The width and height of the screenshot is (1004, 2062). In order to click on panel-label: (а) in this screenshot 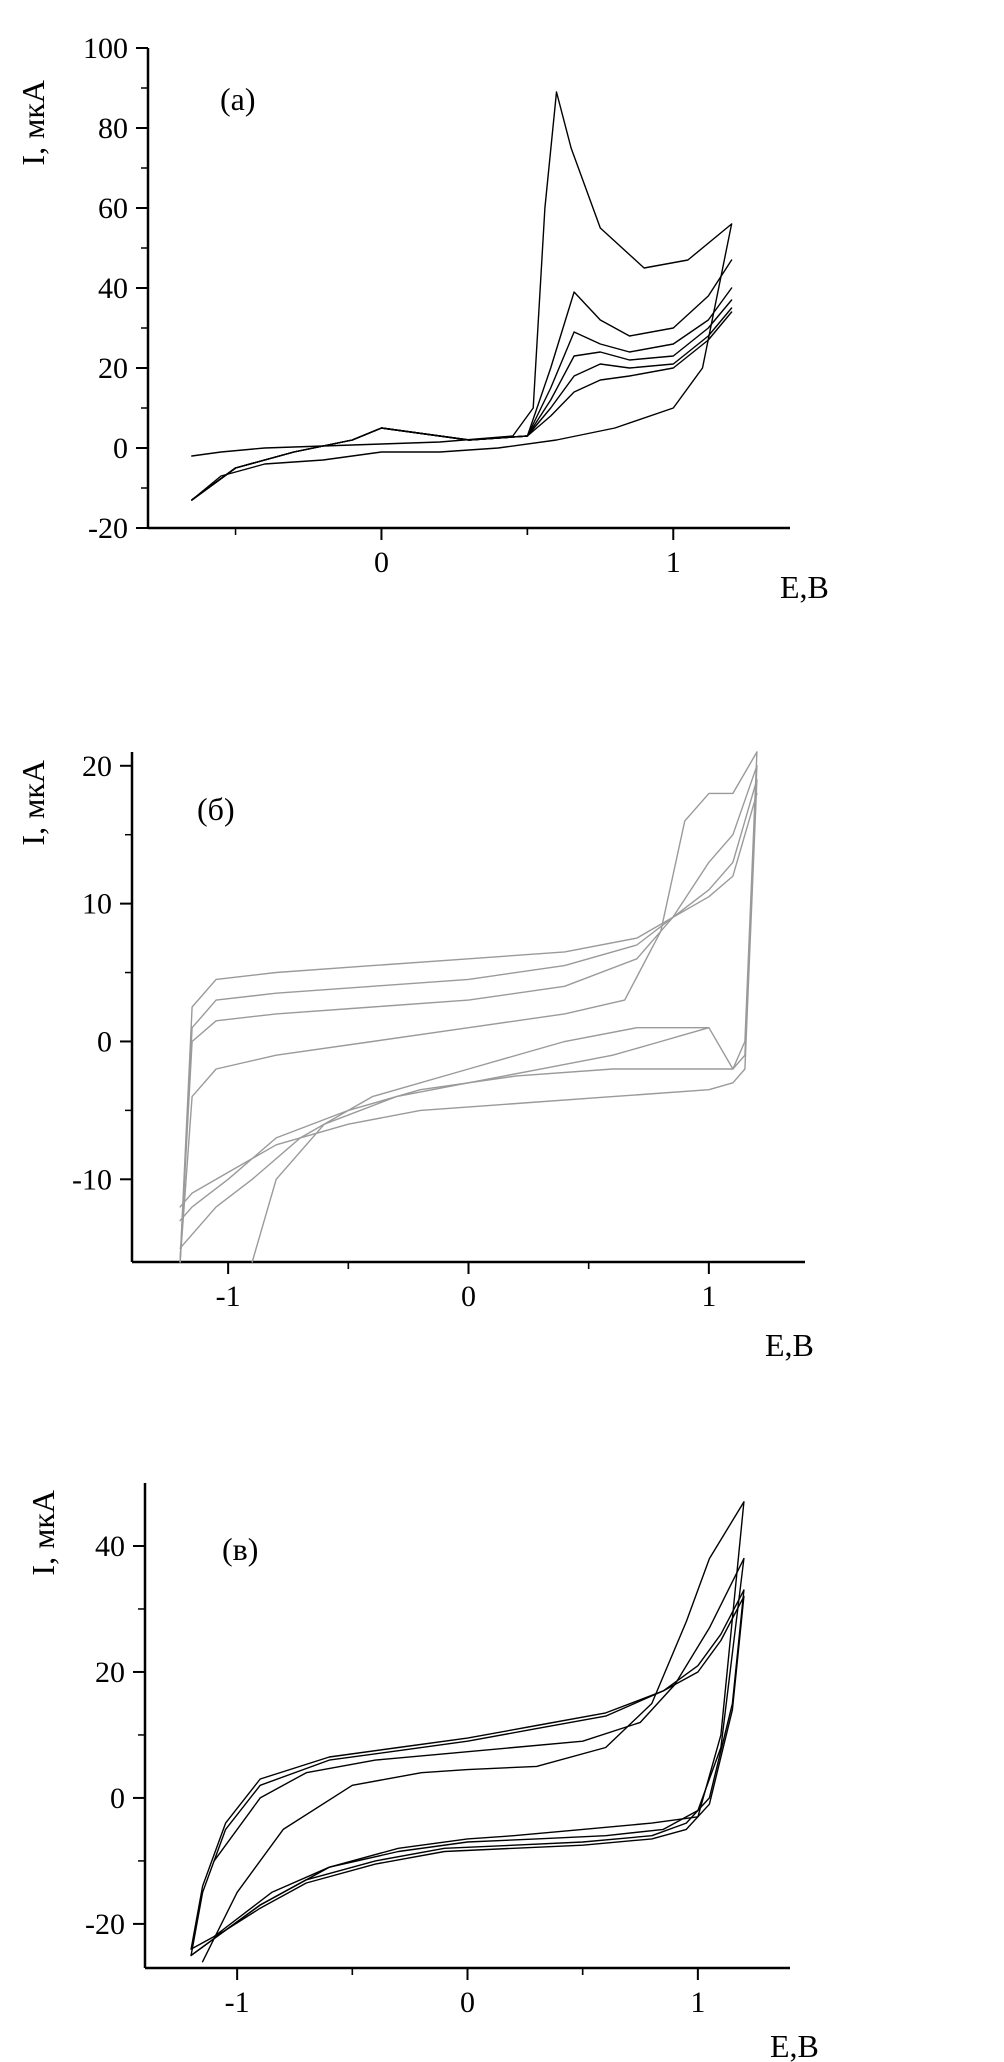, I will do `click(238, 99)`.